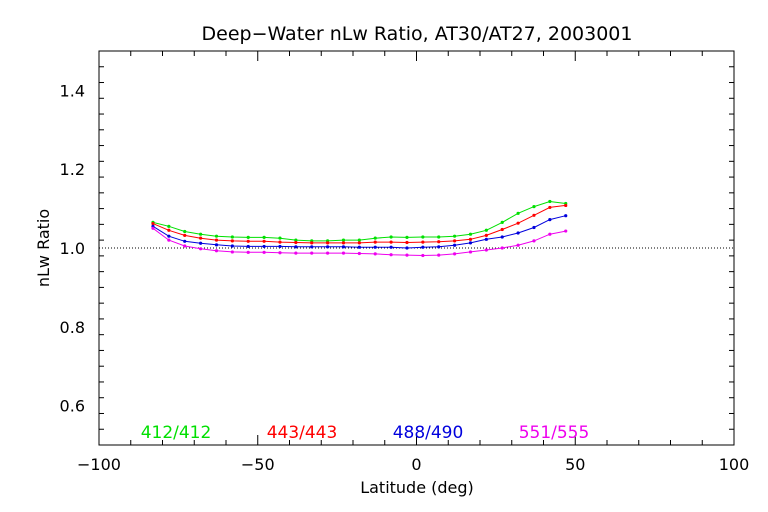 This screenshot has height=512, width=768. Describe the element at coordinates (258, 464) in the screenshot. I see `x-tick-label: −50` at that location.